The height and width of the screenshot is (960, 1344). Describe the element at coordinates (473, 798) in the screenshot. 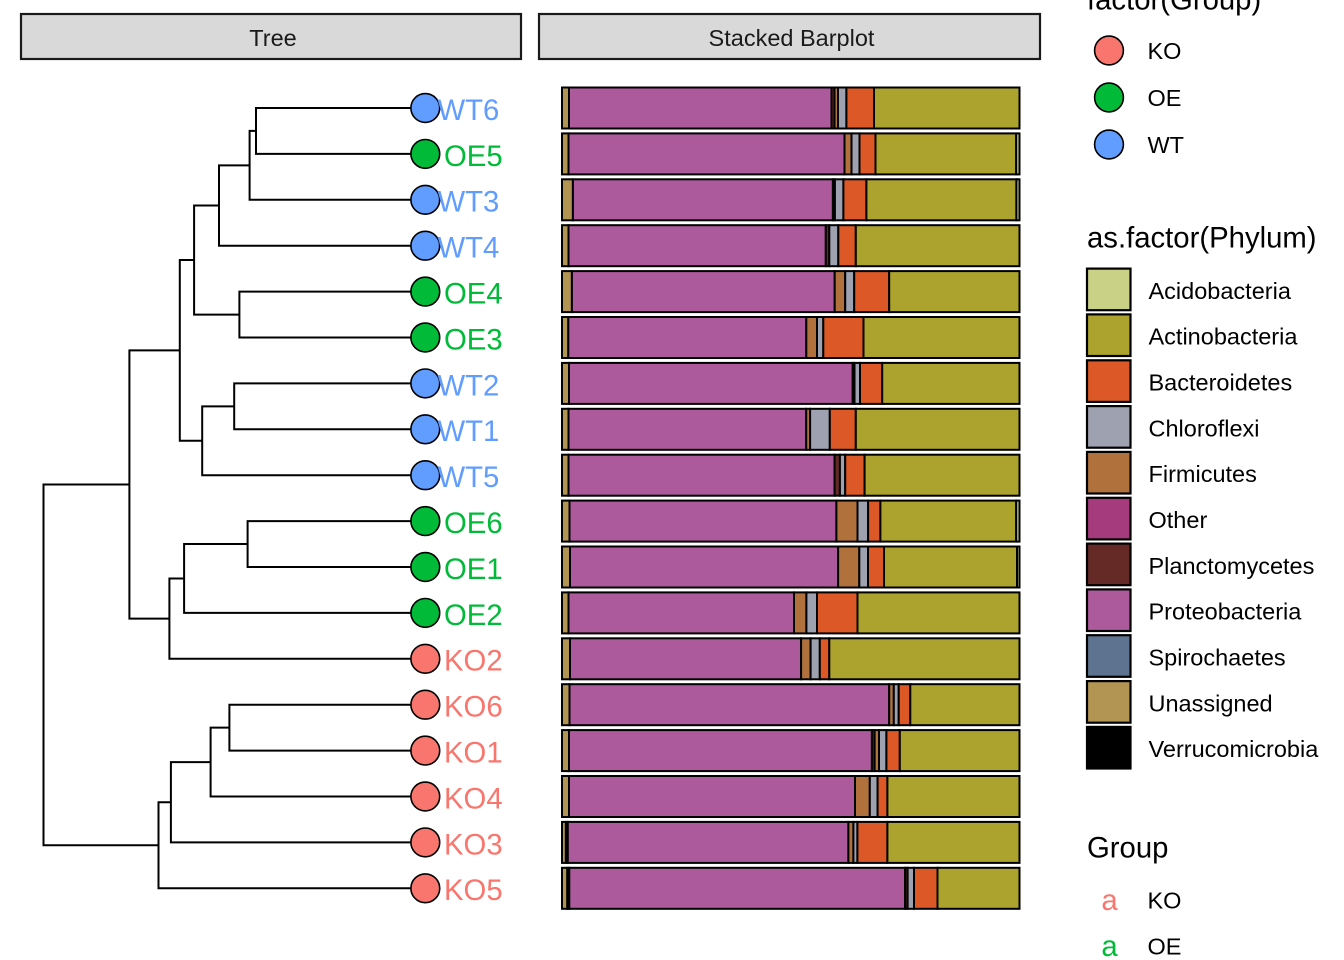

I see `svg-text: KO4` at that location.